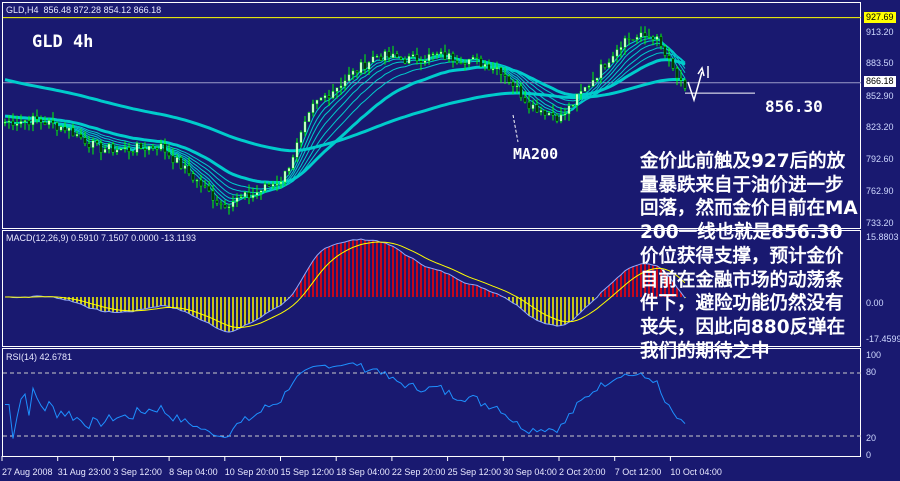  Describe the element at coordinates (418, 472) in the screenshot. I see `x-axis-tick-label: 22 Sep 20:00` at that location.